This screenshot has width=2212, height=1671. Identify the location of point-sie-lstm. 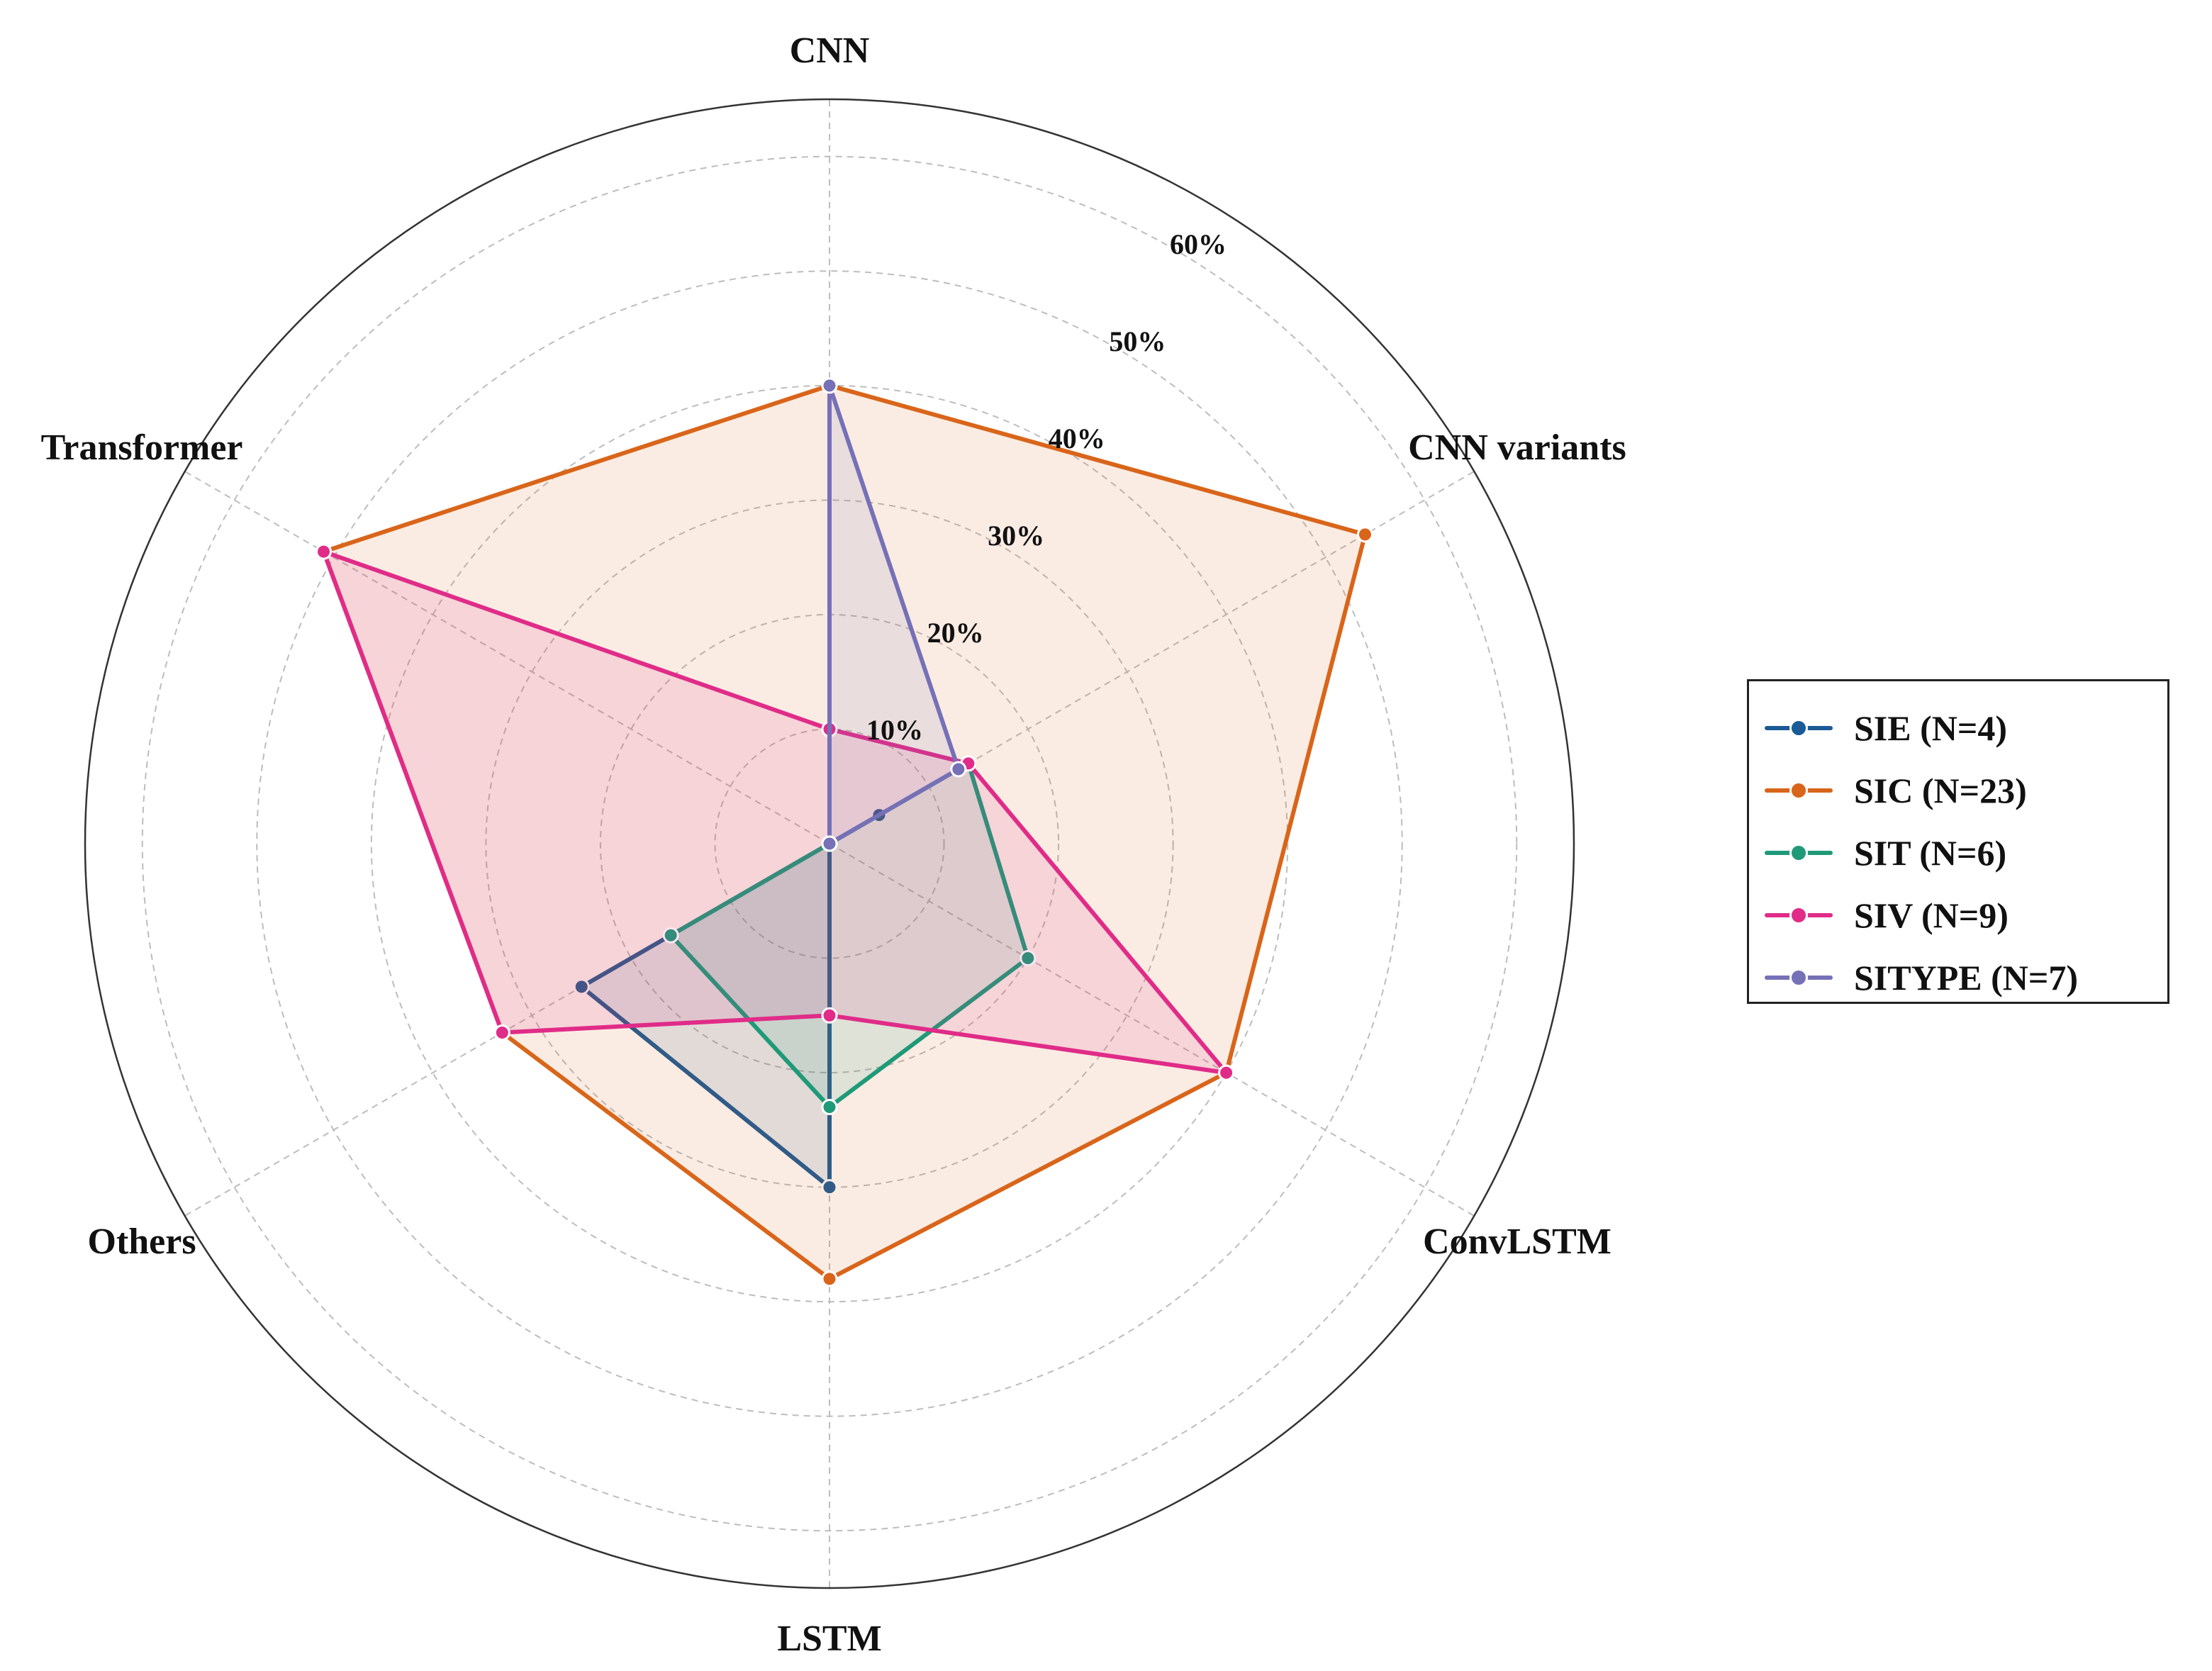
(829, 1187).